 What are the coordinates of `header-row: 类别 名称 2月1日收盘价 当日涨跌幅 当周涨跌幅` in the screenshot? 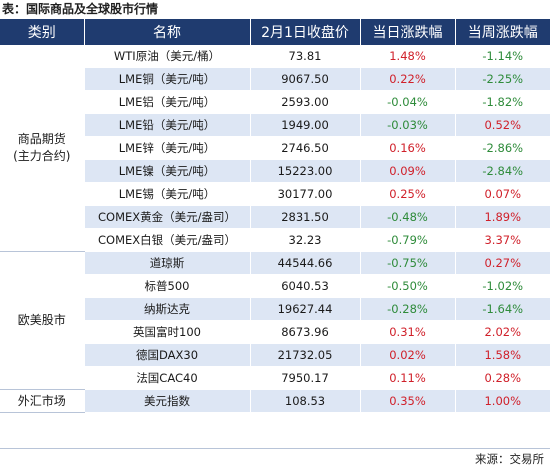 It's located at (275, 32).